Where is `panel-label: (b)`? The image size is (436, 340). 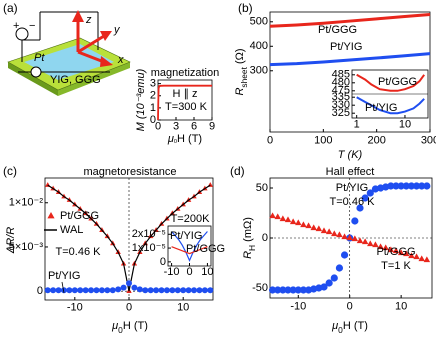
panel-label: (b) is located at coordinates (245, 8).